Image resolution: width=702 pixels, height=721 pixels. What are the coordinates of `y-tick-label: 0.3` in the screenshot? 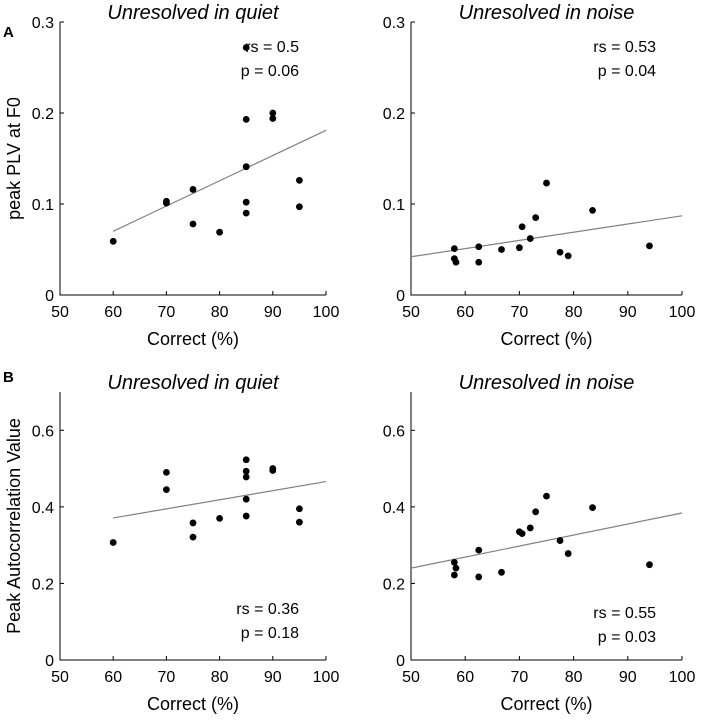 It's located at (394, 23).